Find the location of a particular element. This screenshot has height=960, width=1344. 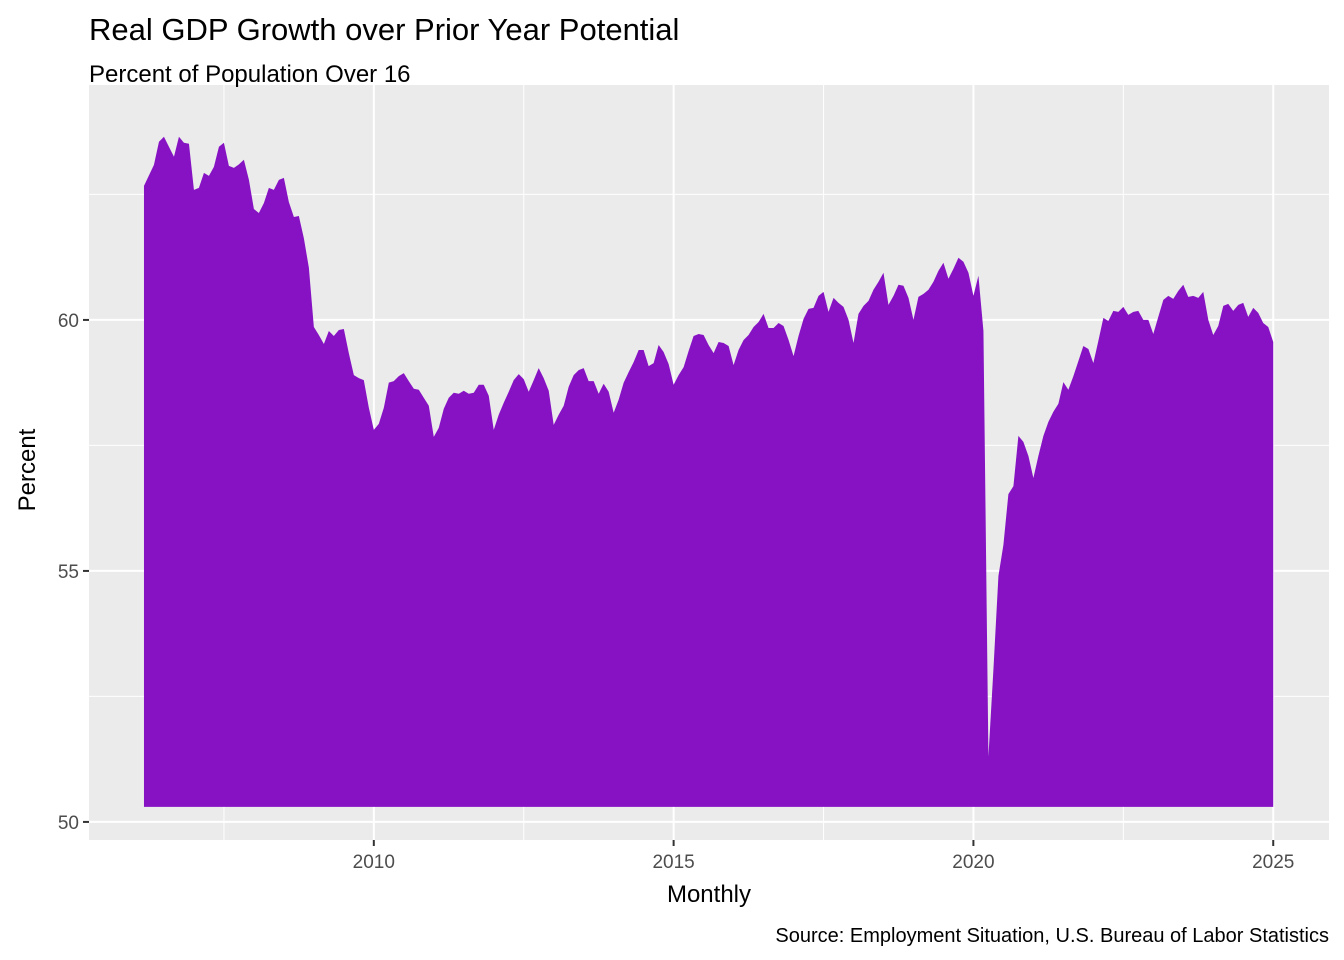

x-tick-label: 2020 is located at coordinates (973, 862).